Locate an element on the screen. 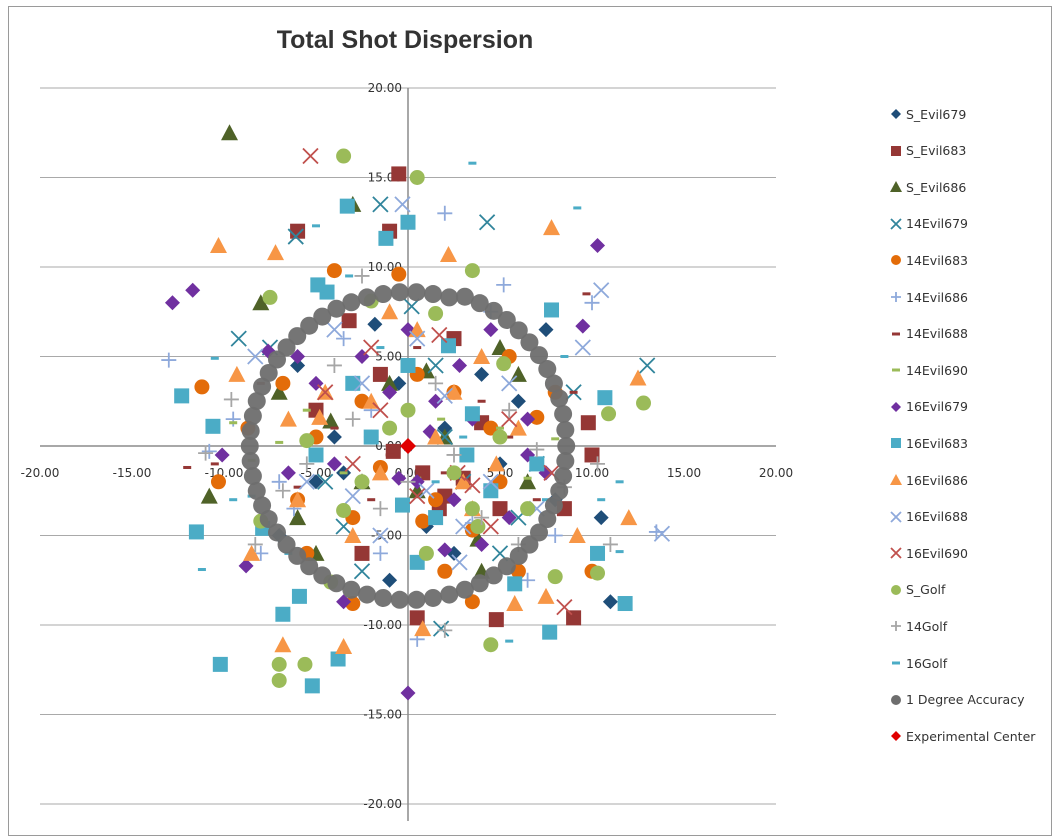 The width and height of the screenshot is (1058, 836). legend-label: 16Evil690 is located at coordinates (937, 553).